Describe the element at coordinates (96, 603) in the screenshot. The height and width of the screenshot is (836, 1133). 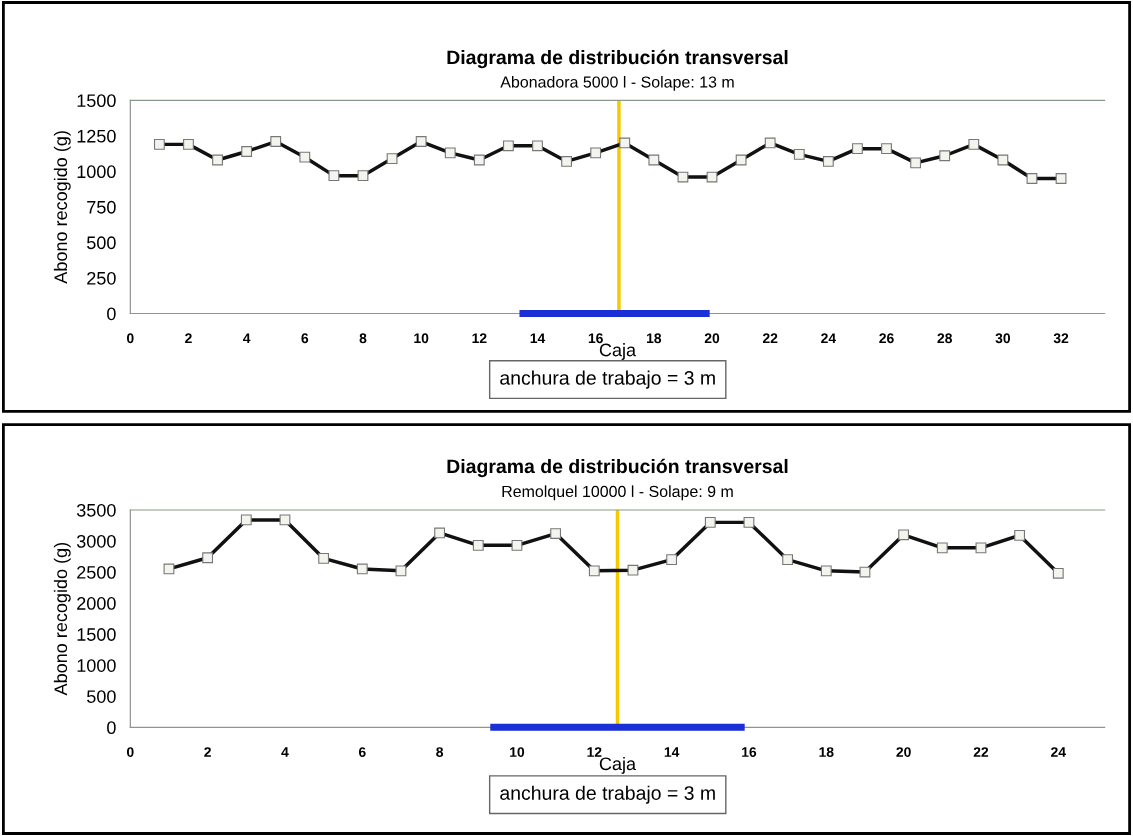
I see `y-tick-label: 2000` at that location.